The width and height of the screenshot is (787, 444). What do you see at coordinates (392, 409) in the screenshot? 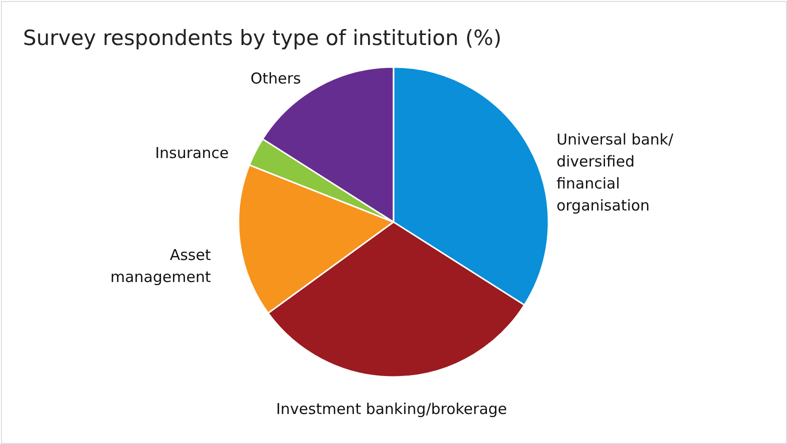
I see `slice-label: Investment banking/brokerage` at bounding box center [392, 409].